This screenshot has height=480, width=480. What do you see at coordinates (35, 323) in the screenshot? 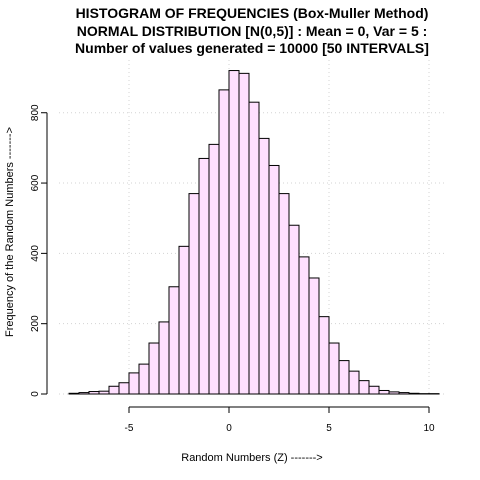
I see `y-tick-label-1: 200` at bounding box center [35, 323].